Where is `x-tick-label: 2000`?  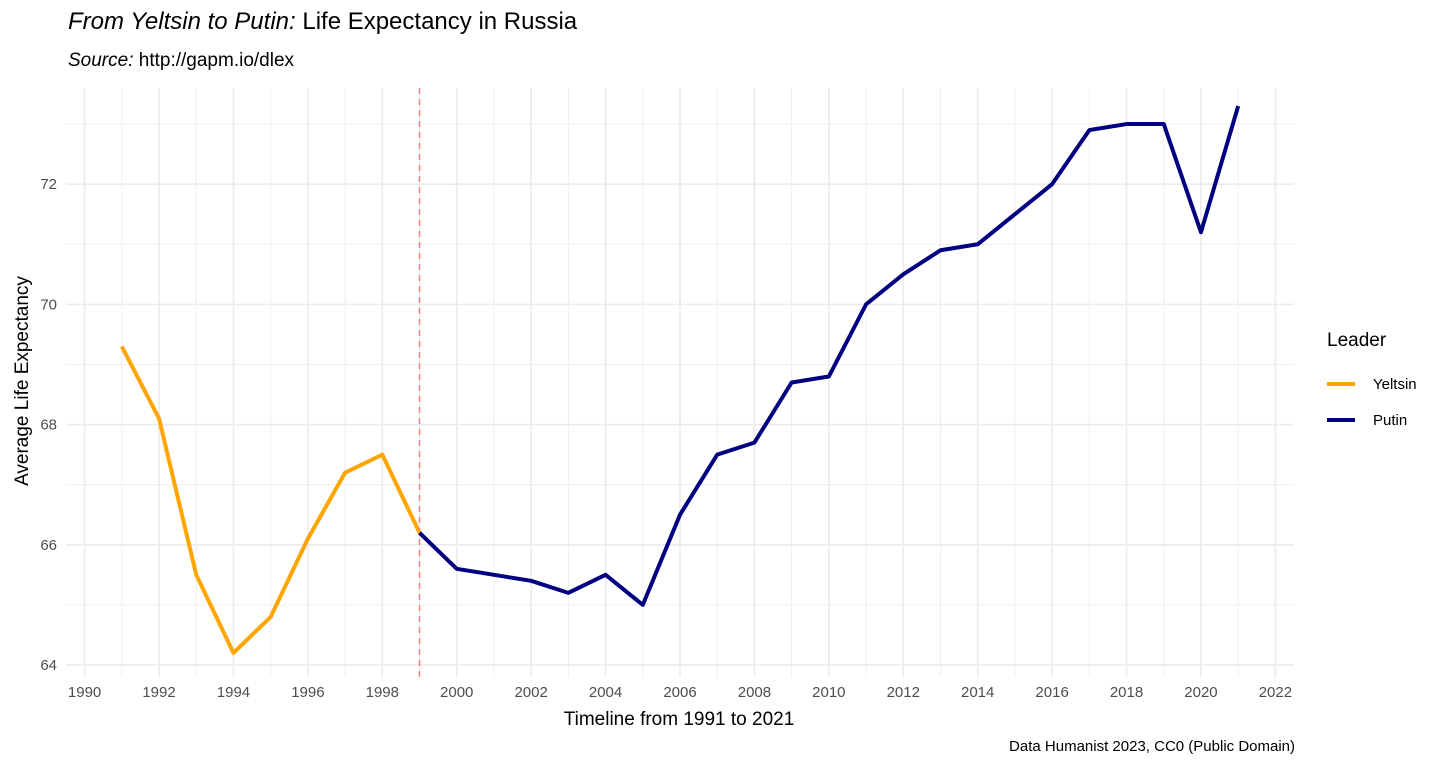 x-tick-label: 2000 is located at coordinates (456, 692).